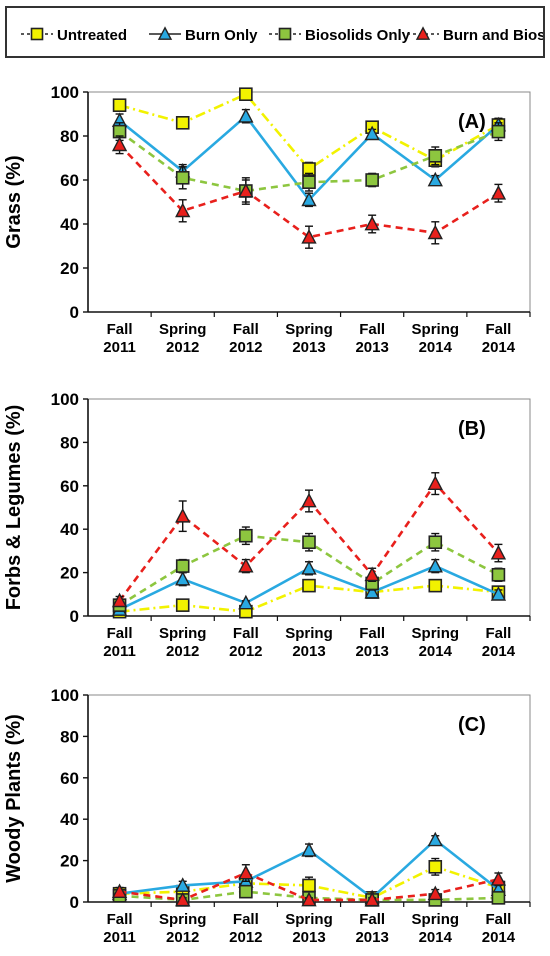  I want to click on panel-label: (B), so click(472, 429).